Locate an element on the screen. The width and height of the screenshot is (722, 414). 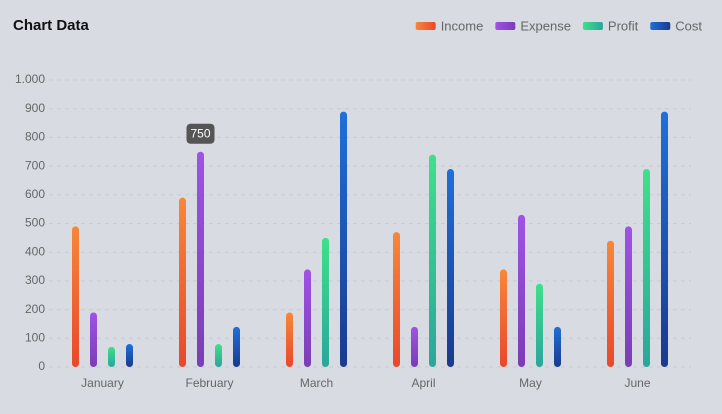
y-tick-label: 700 is located at coordinates (35, 165).